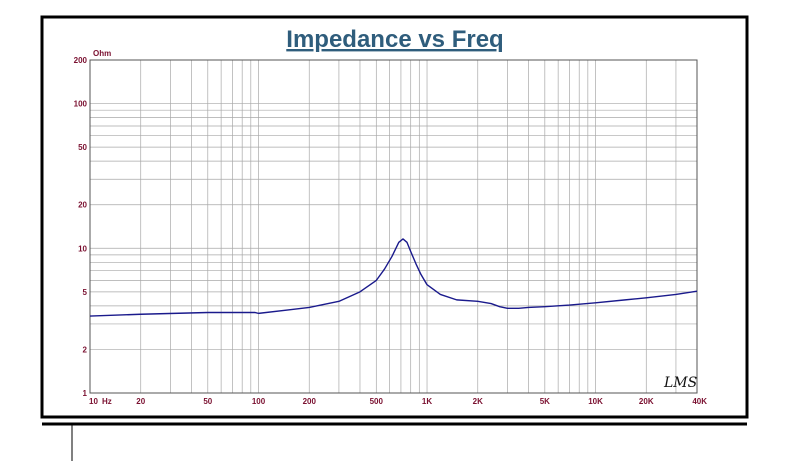 This screenshot has height=461, width=787. What do you see at coordinates (140, 401) in the screenshot?
I see `x-tick-label: 20` at bounding box center [140, 401].